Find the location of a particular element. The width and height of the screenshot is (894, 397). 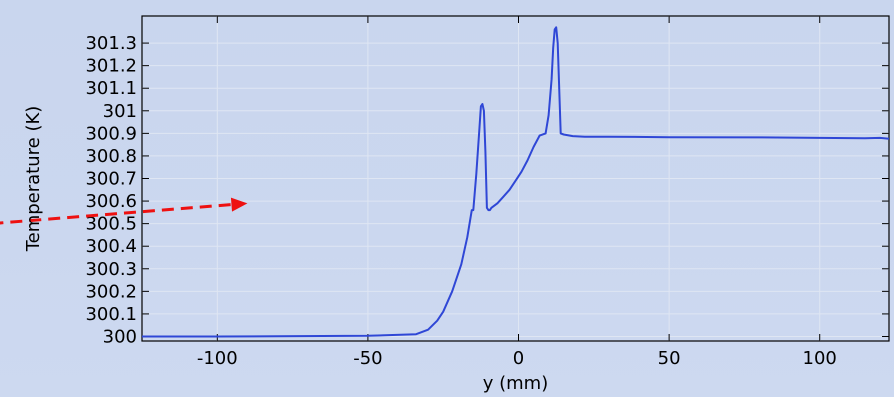

y-tick-label: 301.3 is located at coordinates (111, 43).